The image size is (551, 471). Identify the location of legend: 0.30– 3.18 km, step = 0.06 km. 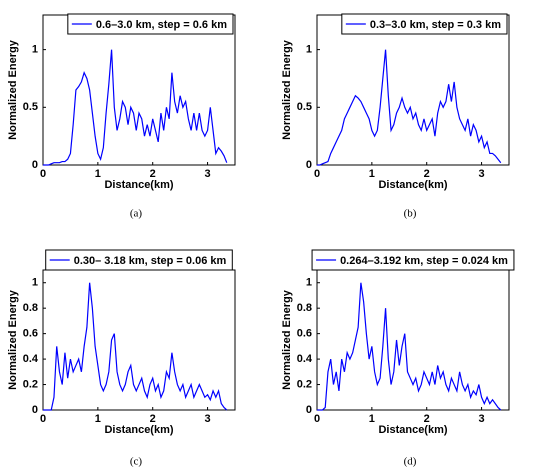
(139, 260).